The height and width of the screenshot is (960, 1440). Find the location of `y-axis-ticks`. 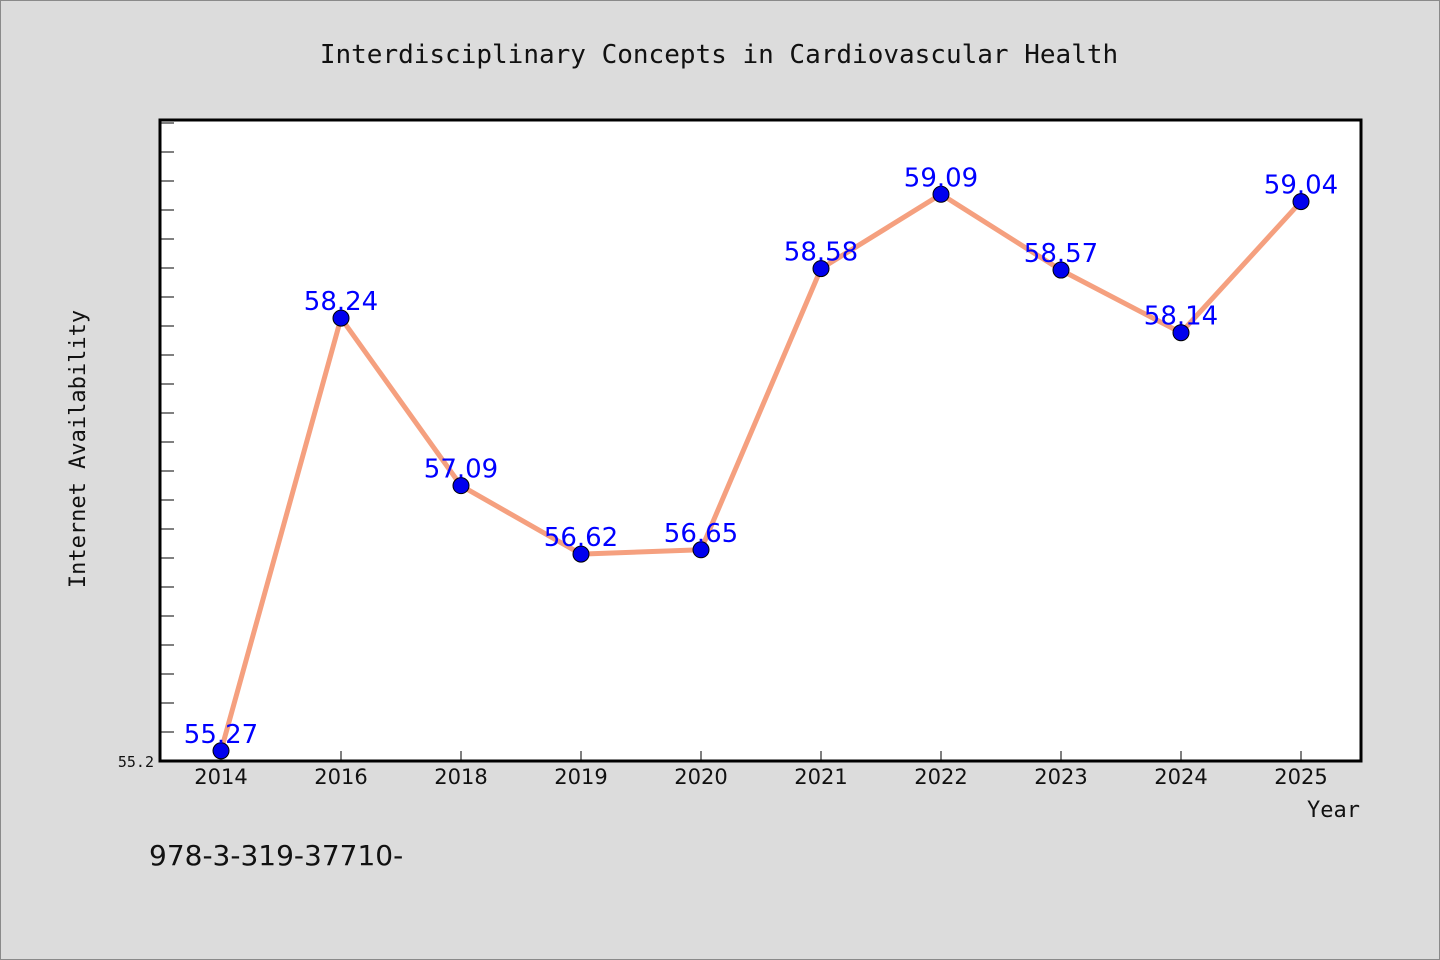

y-axis-ticks is located at coordinates (167, 427).